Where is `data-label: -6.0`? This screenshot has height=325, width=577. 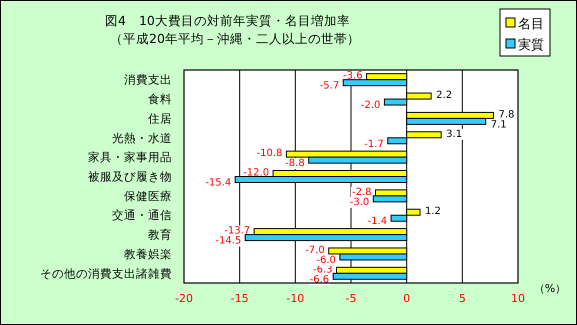
data-label: -6.0 is located at coordinates (326, 260).